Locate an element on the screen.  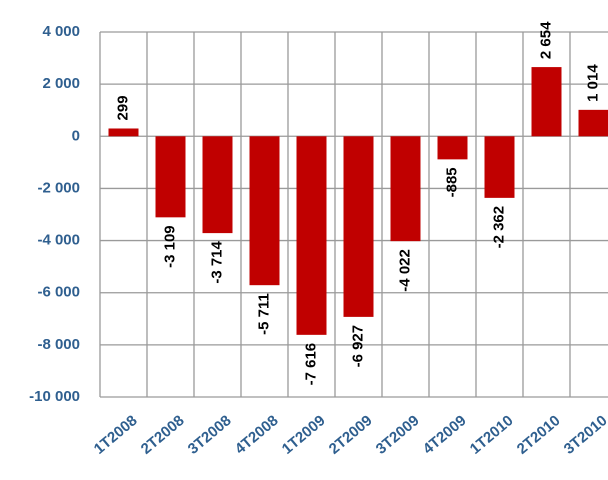
y-tick-label: 4 000 is located at coordinates (61, 31).